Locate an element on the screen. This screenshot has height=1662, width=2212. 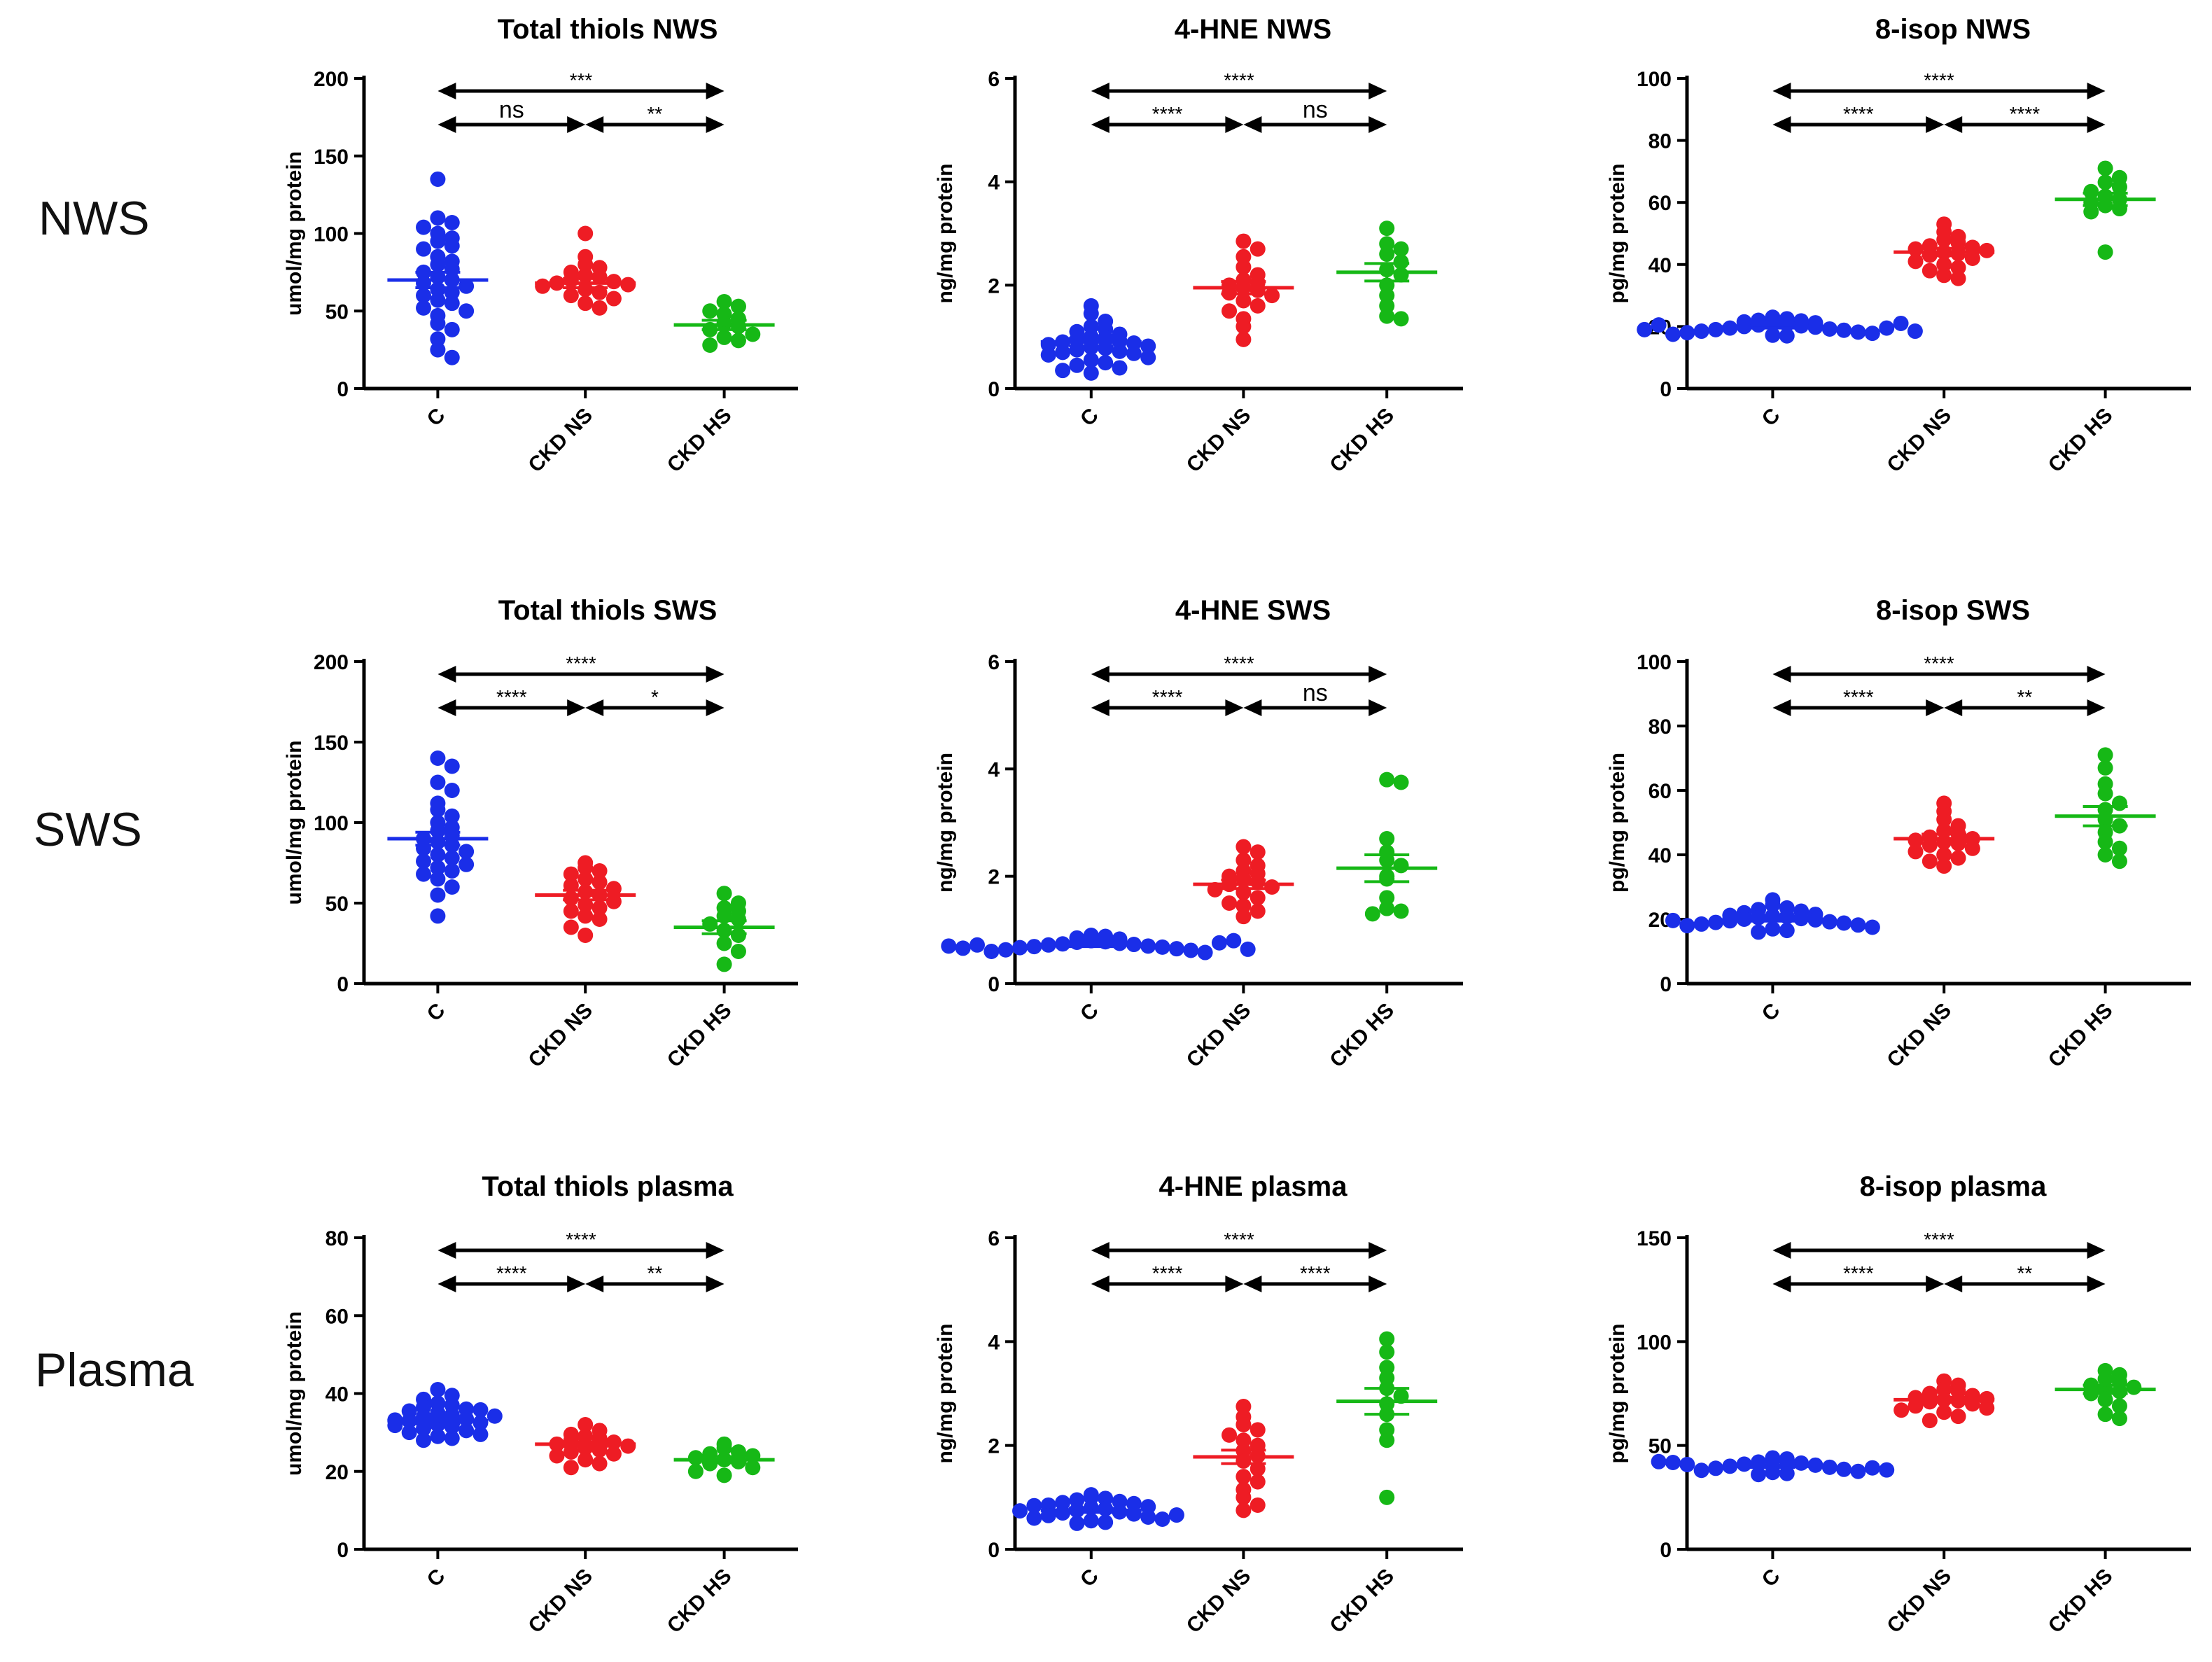
chart-title: 4-HNE SWS is located at coordinates (1253, 610).